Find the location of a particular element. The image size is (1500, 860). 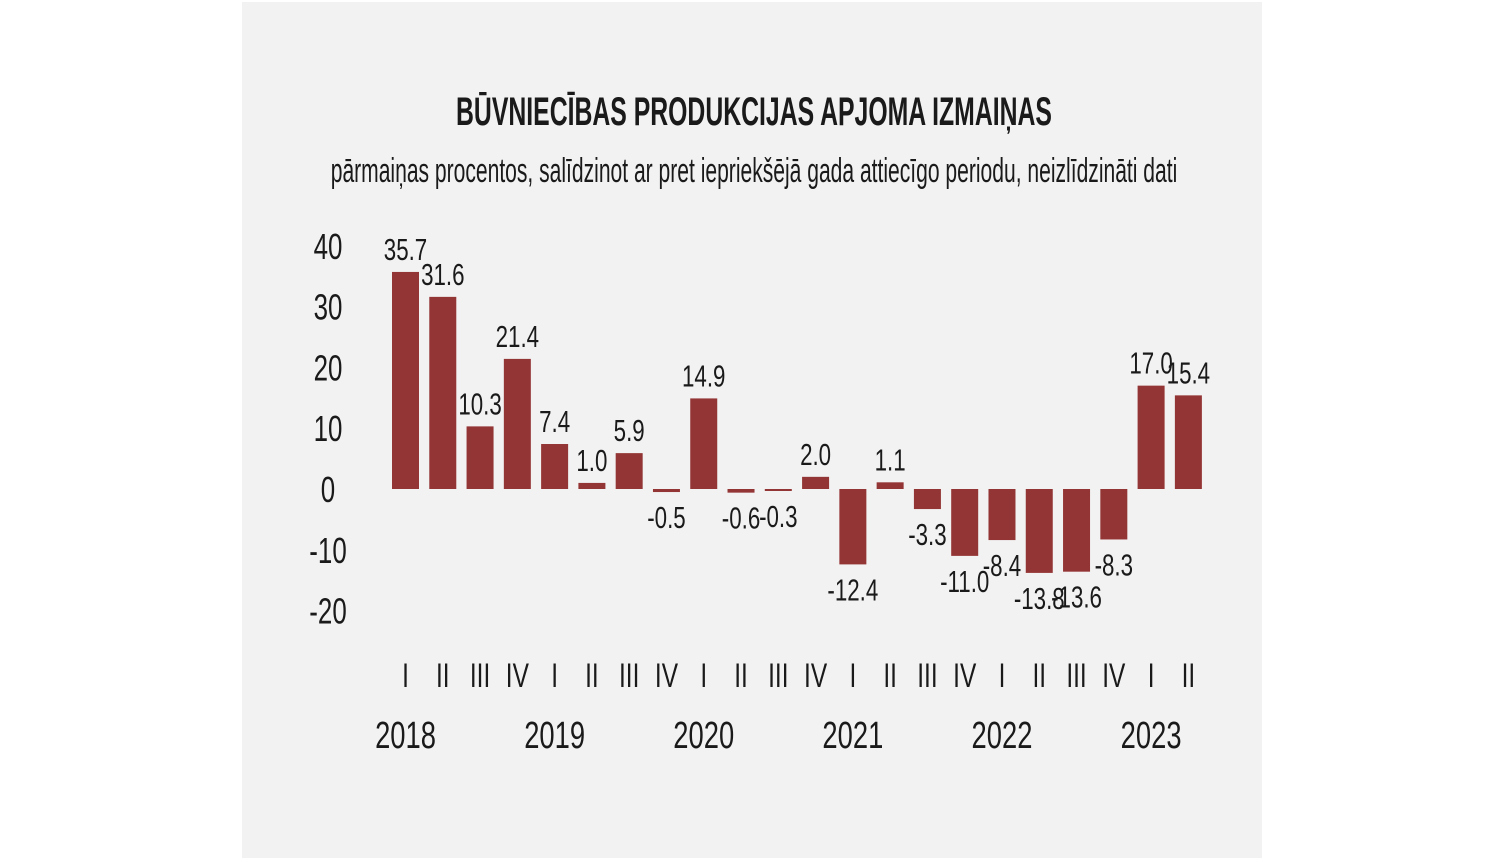

data-label: 15.4 is located at coordinates (1188, 373).